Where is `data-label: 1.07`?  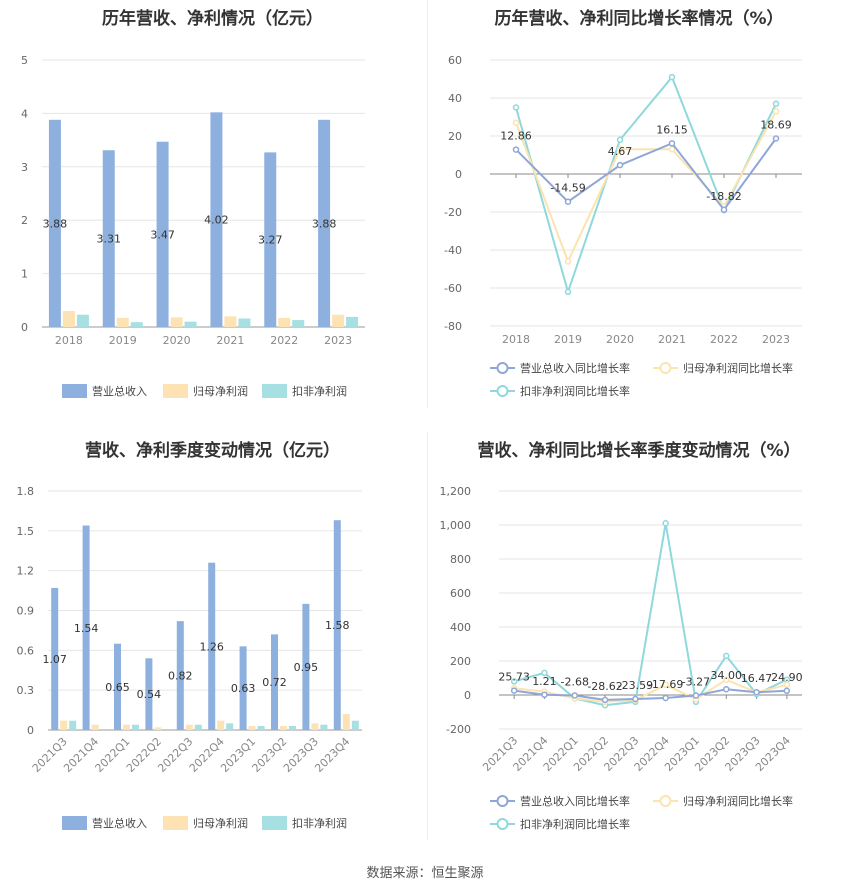 data-label: 1.07 is located at coordinates (54, 659).